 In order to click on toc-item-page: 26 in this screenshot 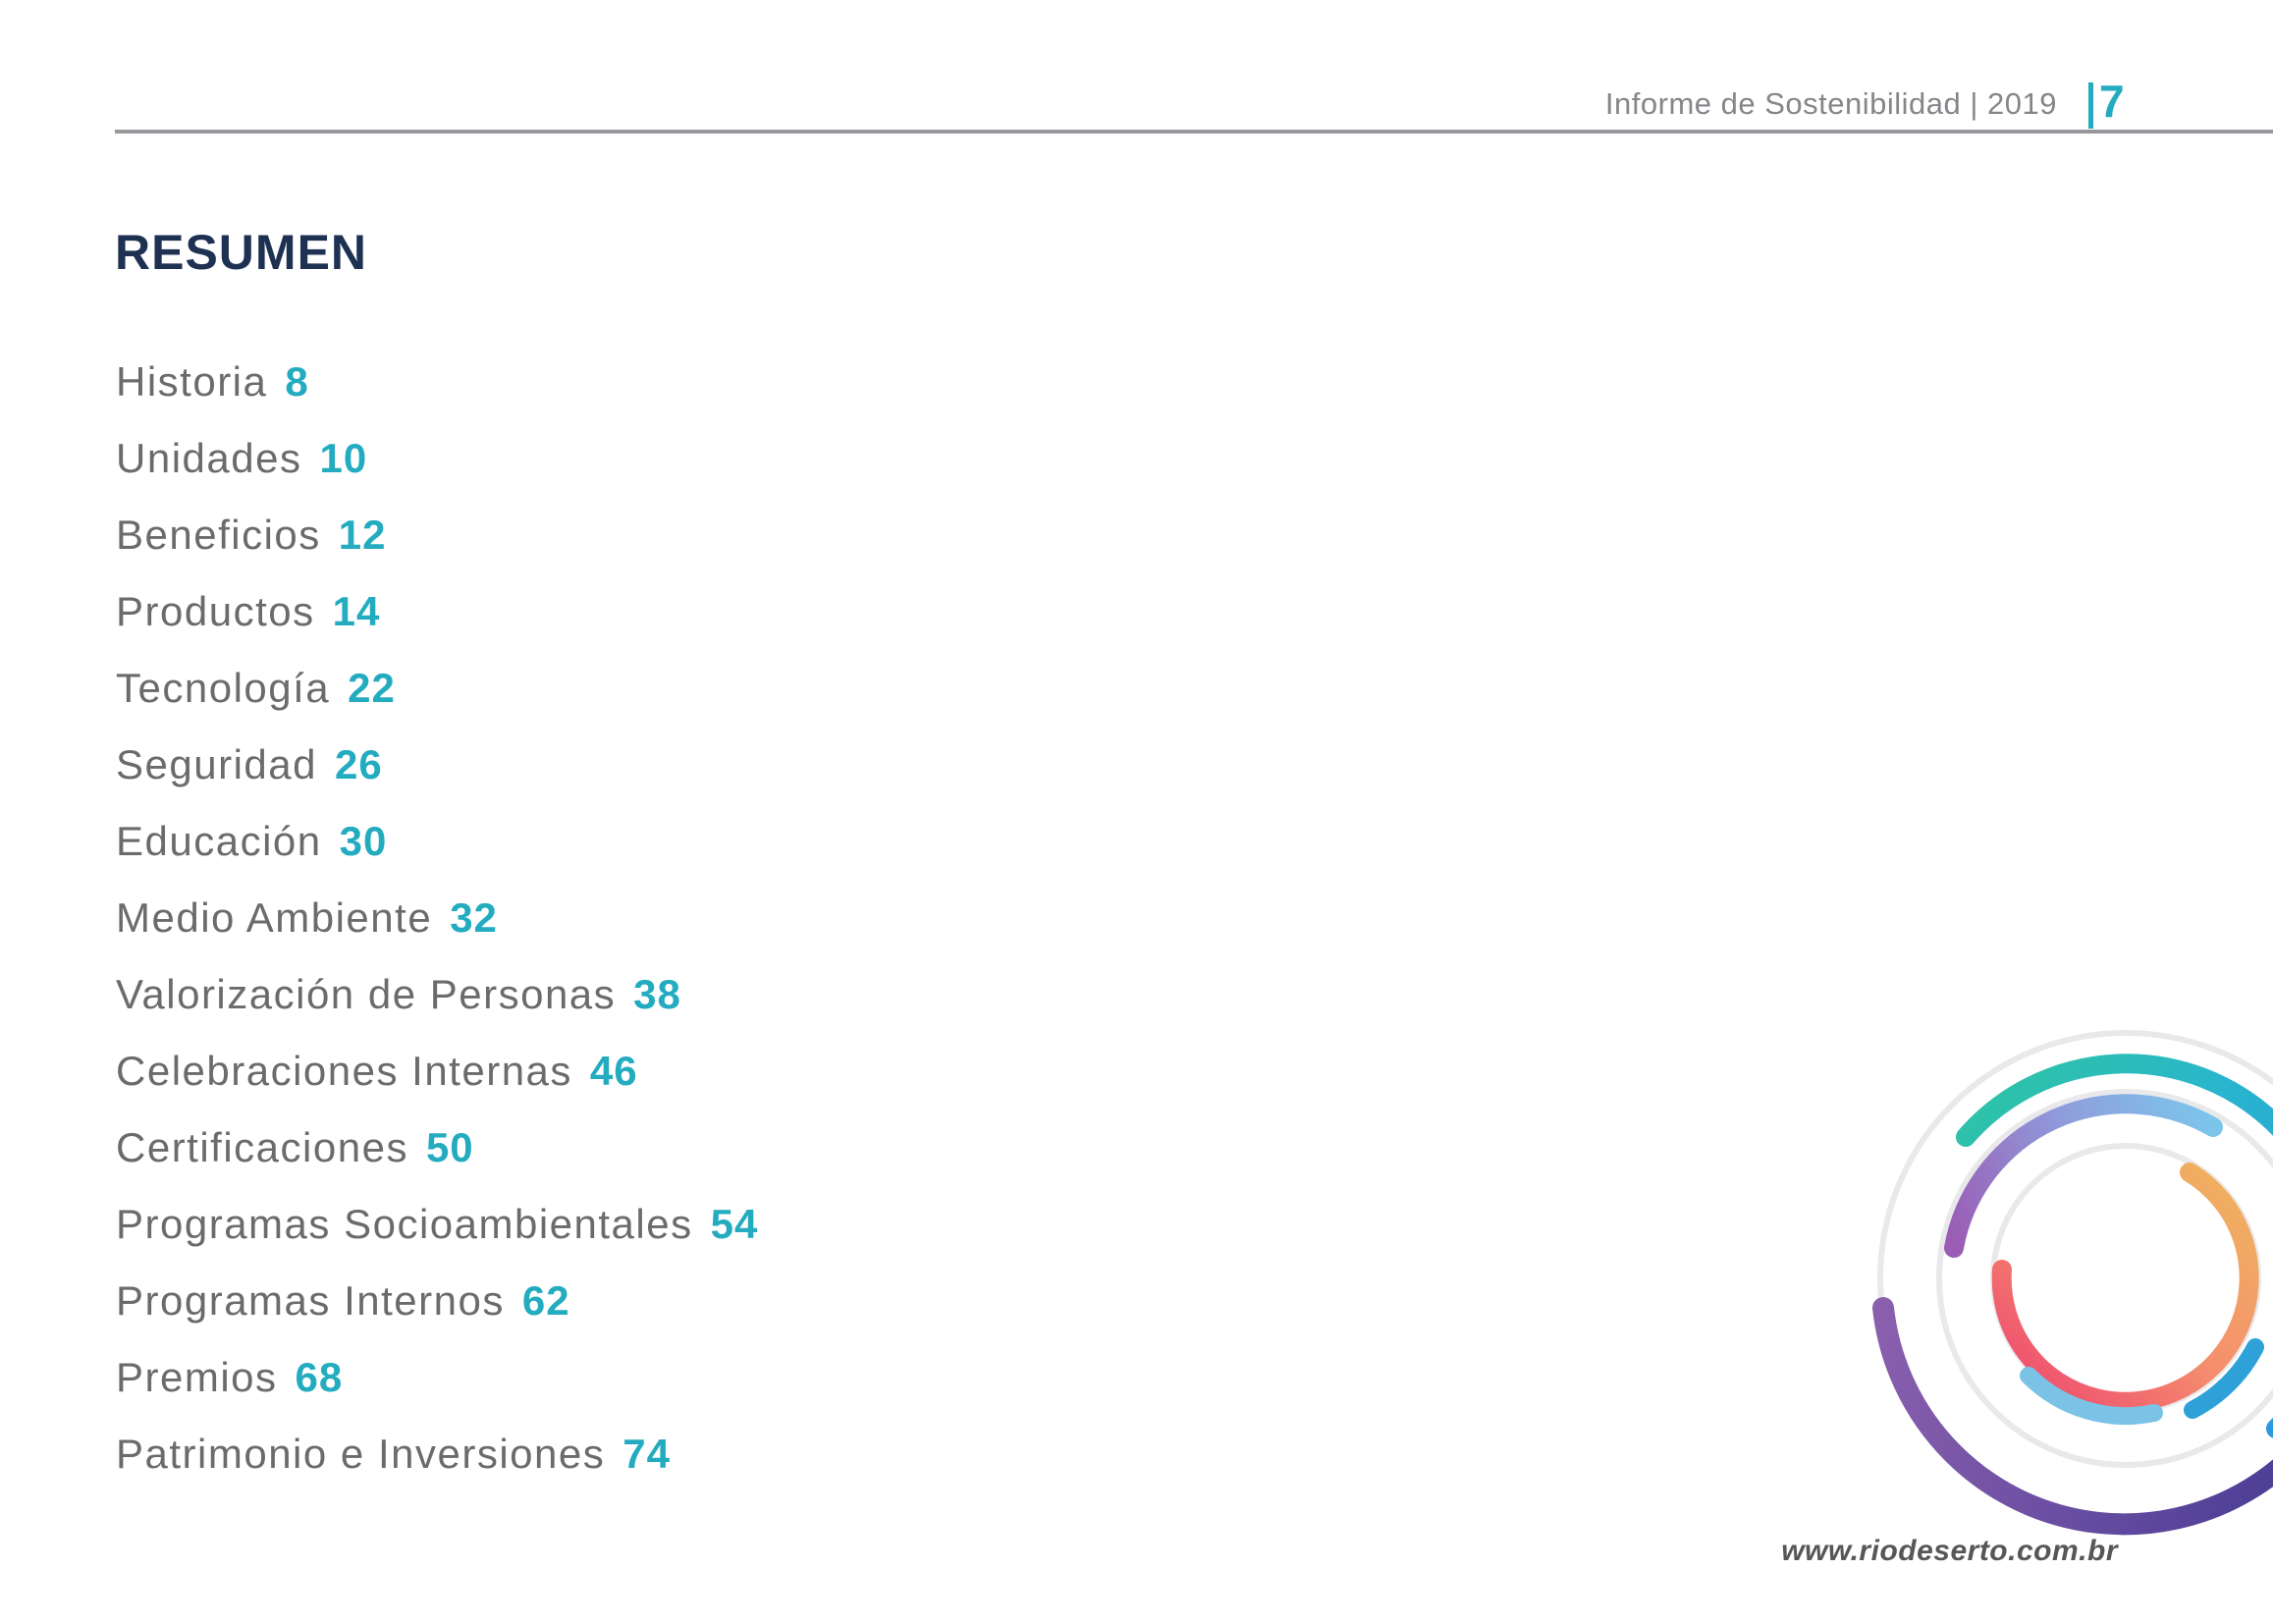, I will do `click(358, 764)`.